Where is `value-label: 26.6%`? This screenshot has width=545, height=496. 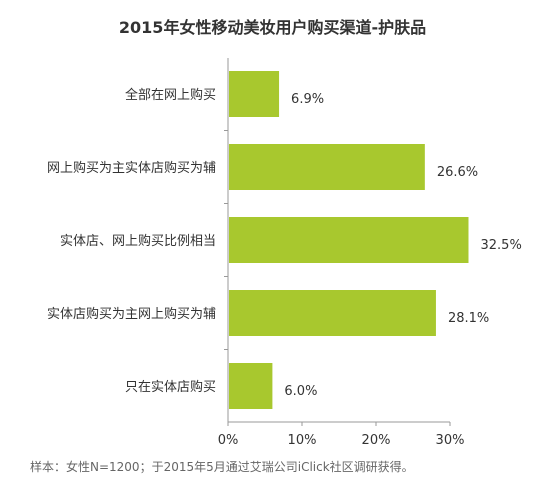
value-label: 26.6% is located at coordinates (457, 172).